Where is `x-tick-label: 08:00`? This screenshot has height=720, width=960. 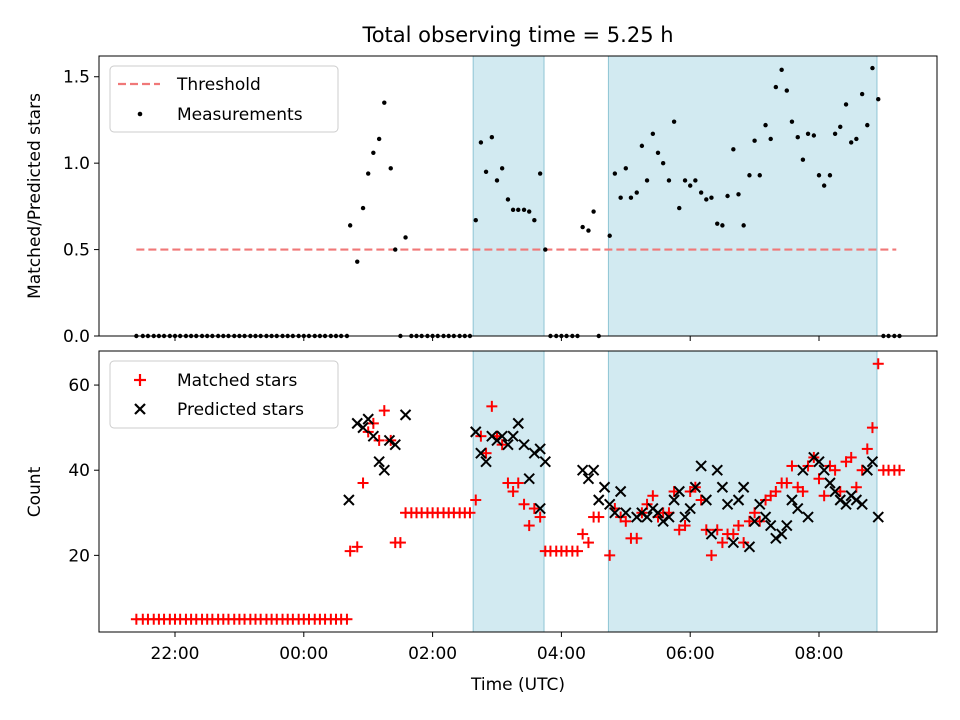
x-tick-label: 08:00 is located at coordinates (819, 654).